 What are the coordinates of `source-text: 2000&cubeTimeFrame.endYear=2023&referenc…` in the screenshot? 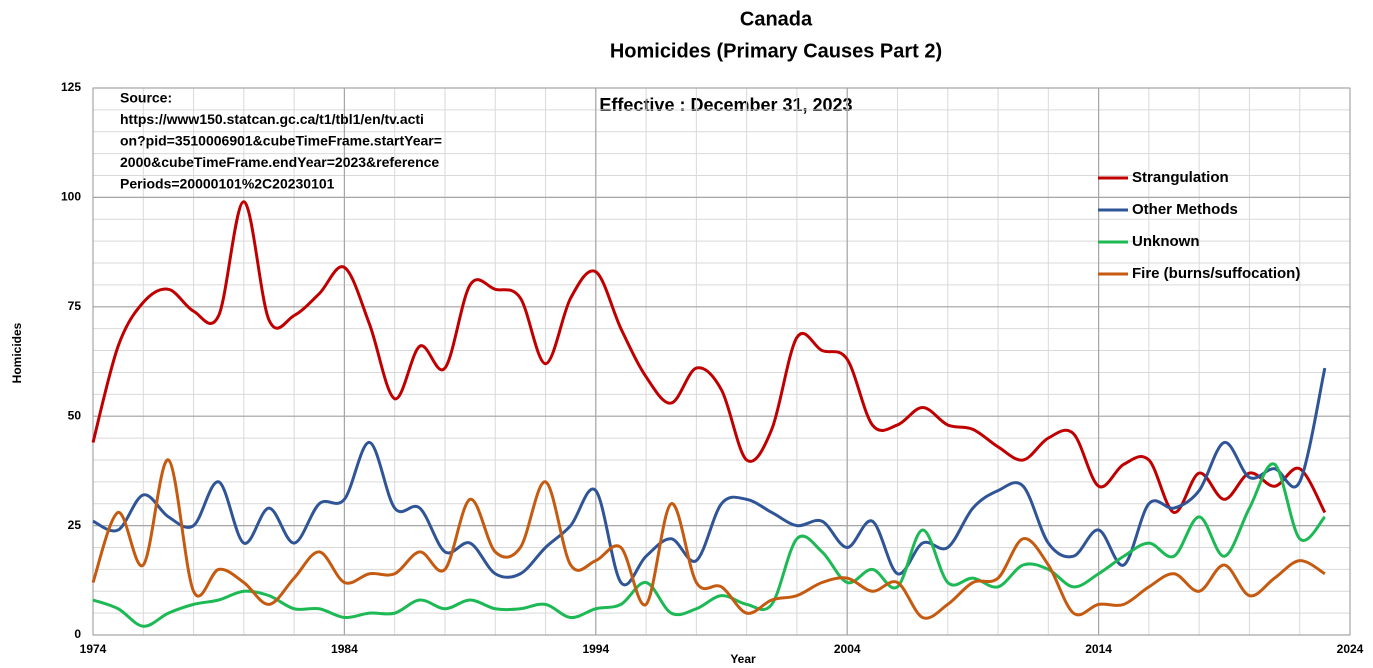 It's located at (279, 162).